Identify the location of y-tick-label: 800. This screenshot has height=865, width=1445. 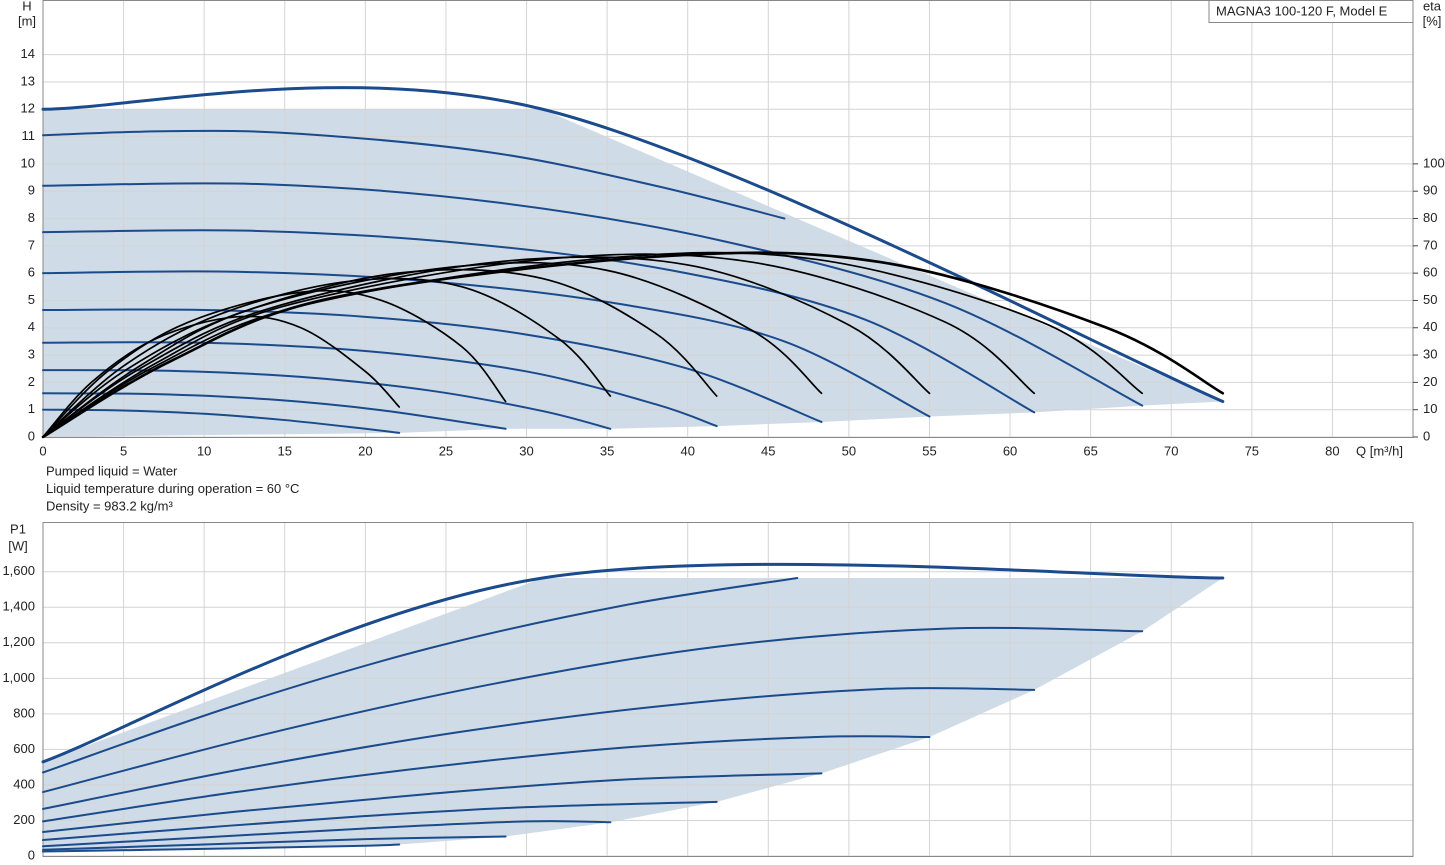
(24, 712).